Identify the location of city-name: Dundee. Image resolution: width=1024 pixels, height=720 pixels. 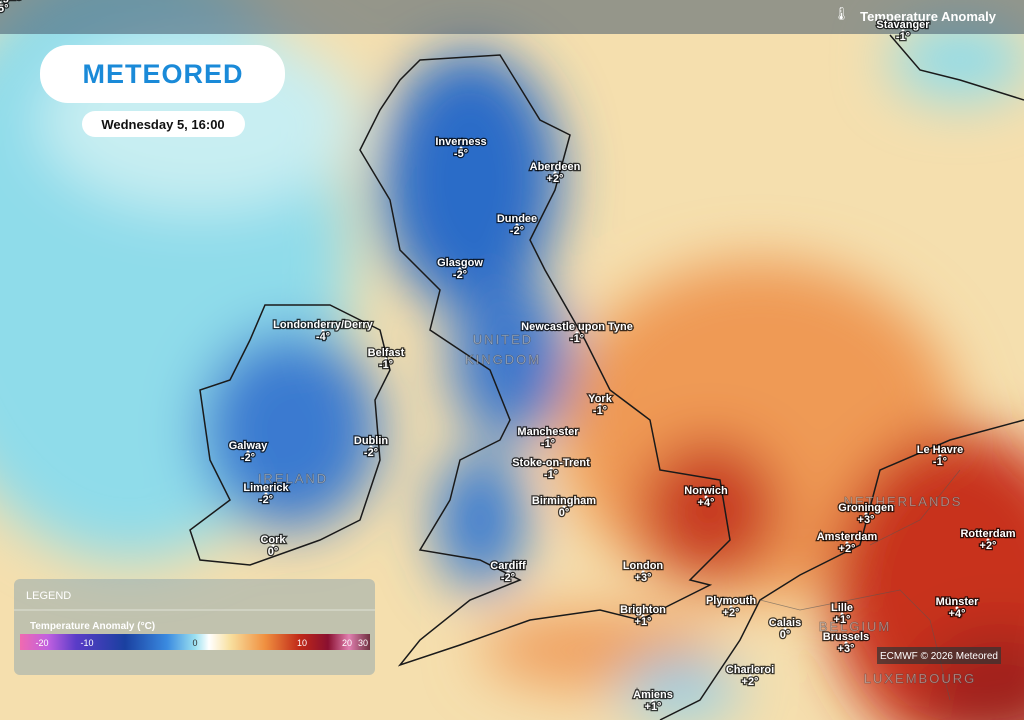
(517, 219).